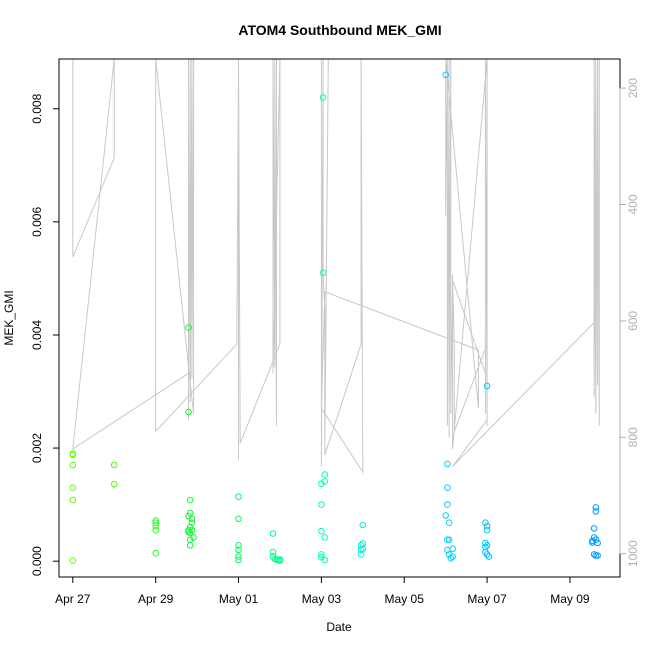 This screenshot has width=650, height=650. Describe the element at coordinates (37, 108) in the screenshot. I see `y-tick-label: 0.008` at that location.